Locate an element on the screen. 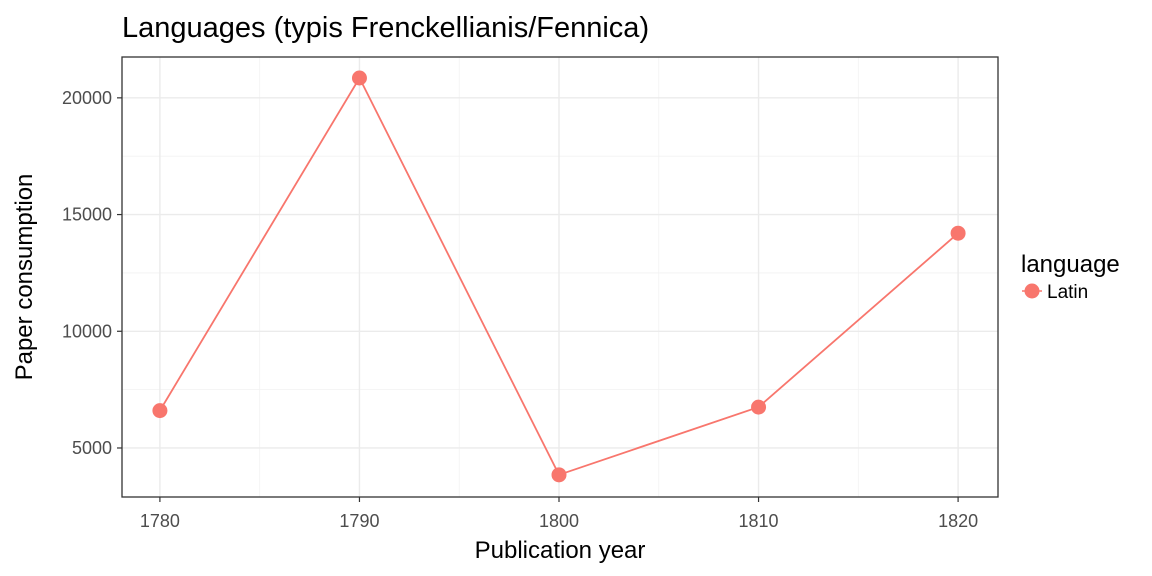 Image resolution: width=1152 pixels, height=576 pixels. x-tick-label: 1790 is located at coordinates (359, 521).